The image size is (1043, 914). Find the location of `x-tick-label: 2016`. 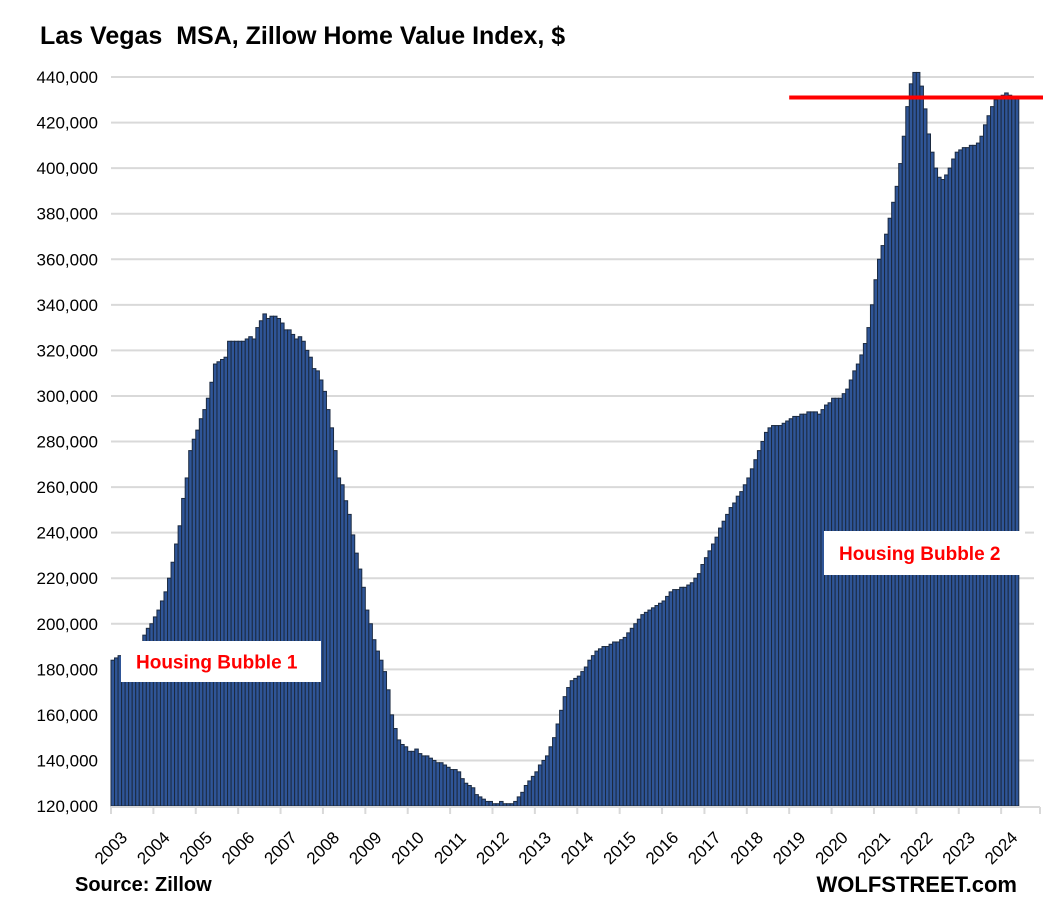

x-tick-label: 2016 is located at coordinates (662, 848).